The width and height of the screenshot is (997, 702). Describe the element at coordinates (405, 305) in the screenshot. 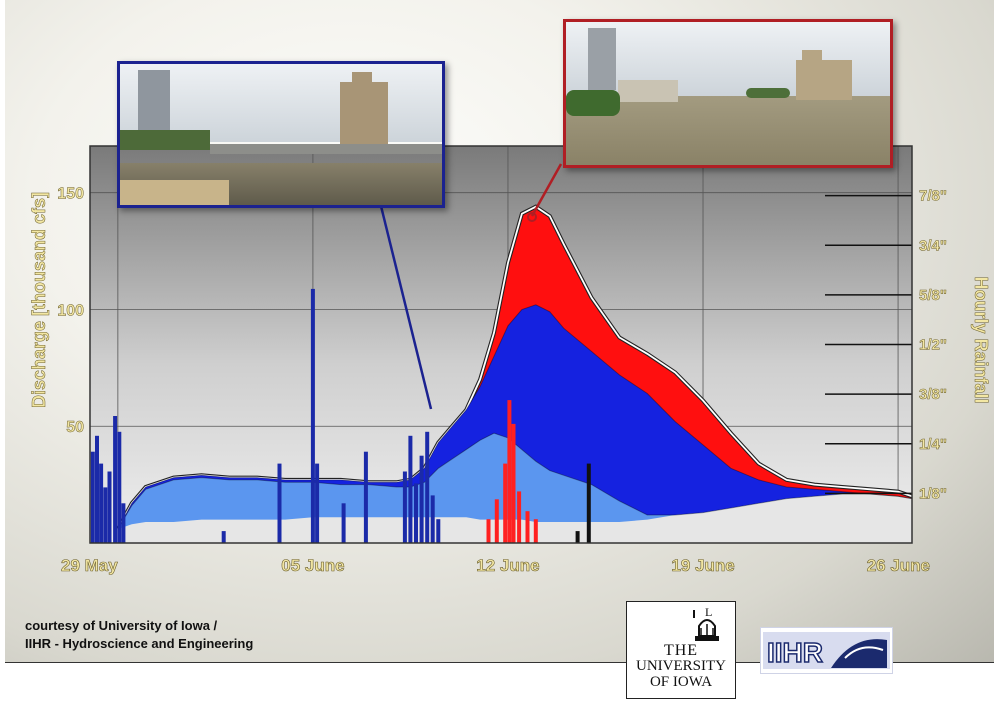

I see `left-photo-connector` at that location.